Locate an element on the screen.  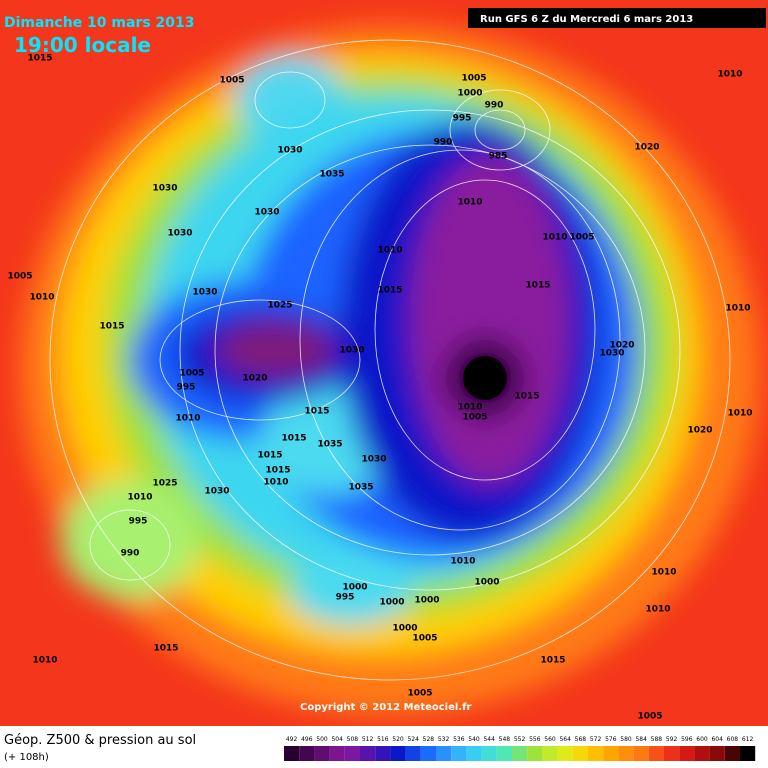
scale-label: 564 is located at coordinates (565, 739).